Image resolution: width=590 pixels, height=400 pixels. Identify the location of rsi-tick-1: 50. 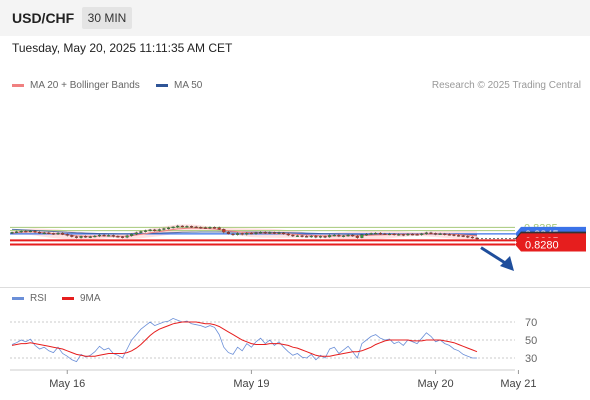
(531, 341).